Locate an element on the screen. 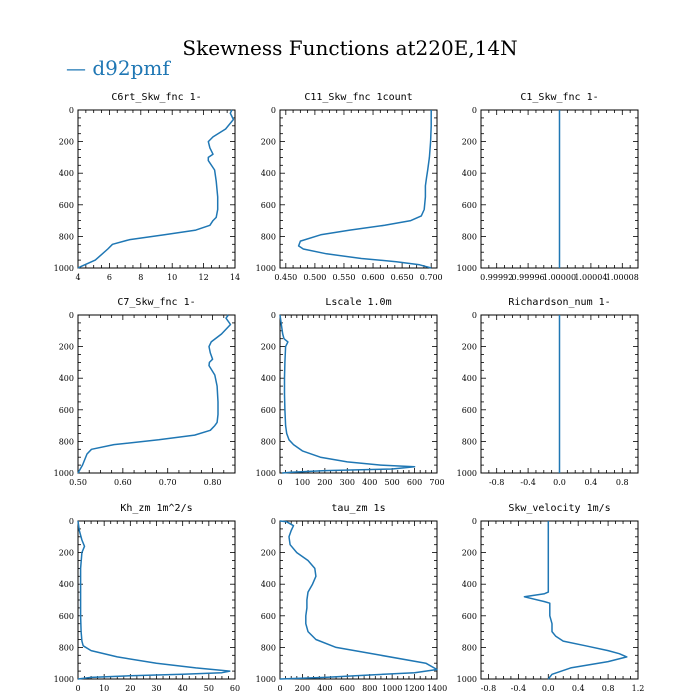 The width and height of the screenshot is (700, 700). x-tick-label: 1400 is located at coordinates (437, 688).